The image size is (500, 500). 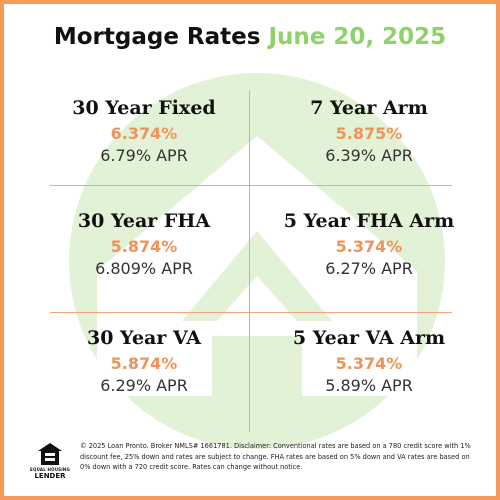 I want to click on rate-name: 30 Year FHA, so click(x=144, y=221).